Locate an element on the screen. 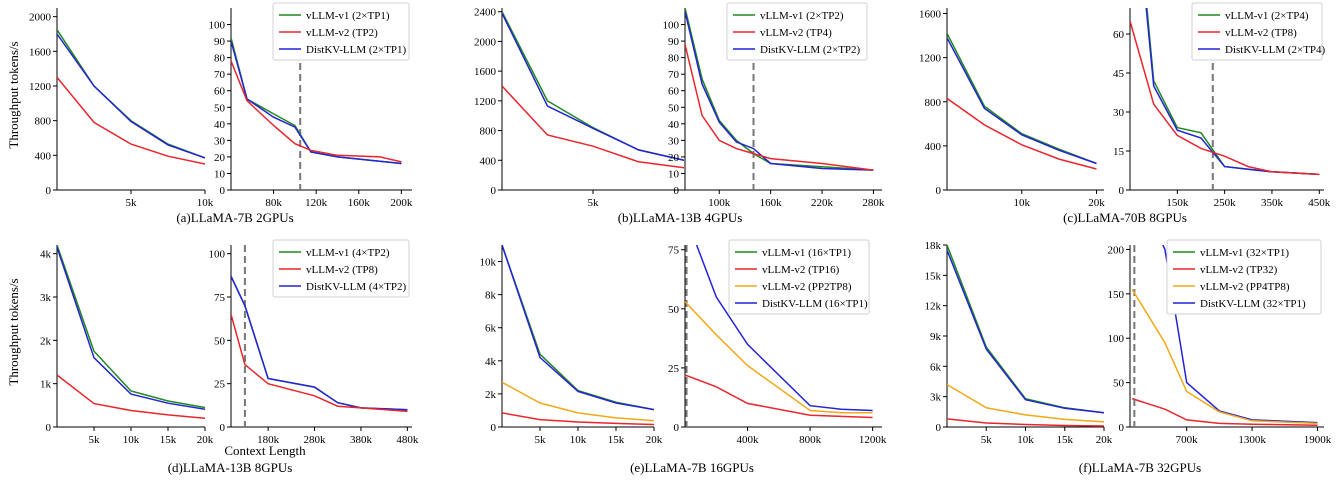 The height and width of the screenshot is (480, 1336). subplot-4-long: 0 25 50 75 400k 800k 1200k is located at coordinates (777, 345).